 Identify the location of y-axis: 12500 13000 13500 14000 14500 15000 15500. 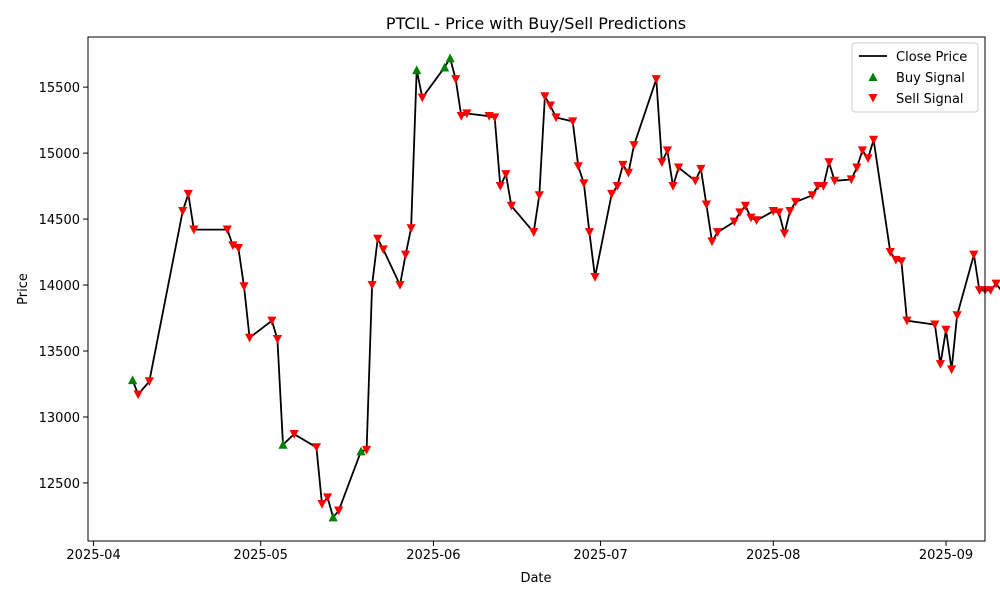
(63, 286).